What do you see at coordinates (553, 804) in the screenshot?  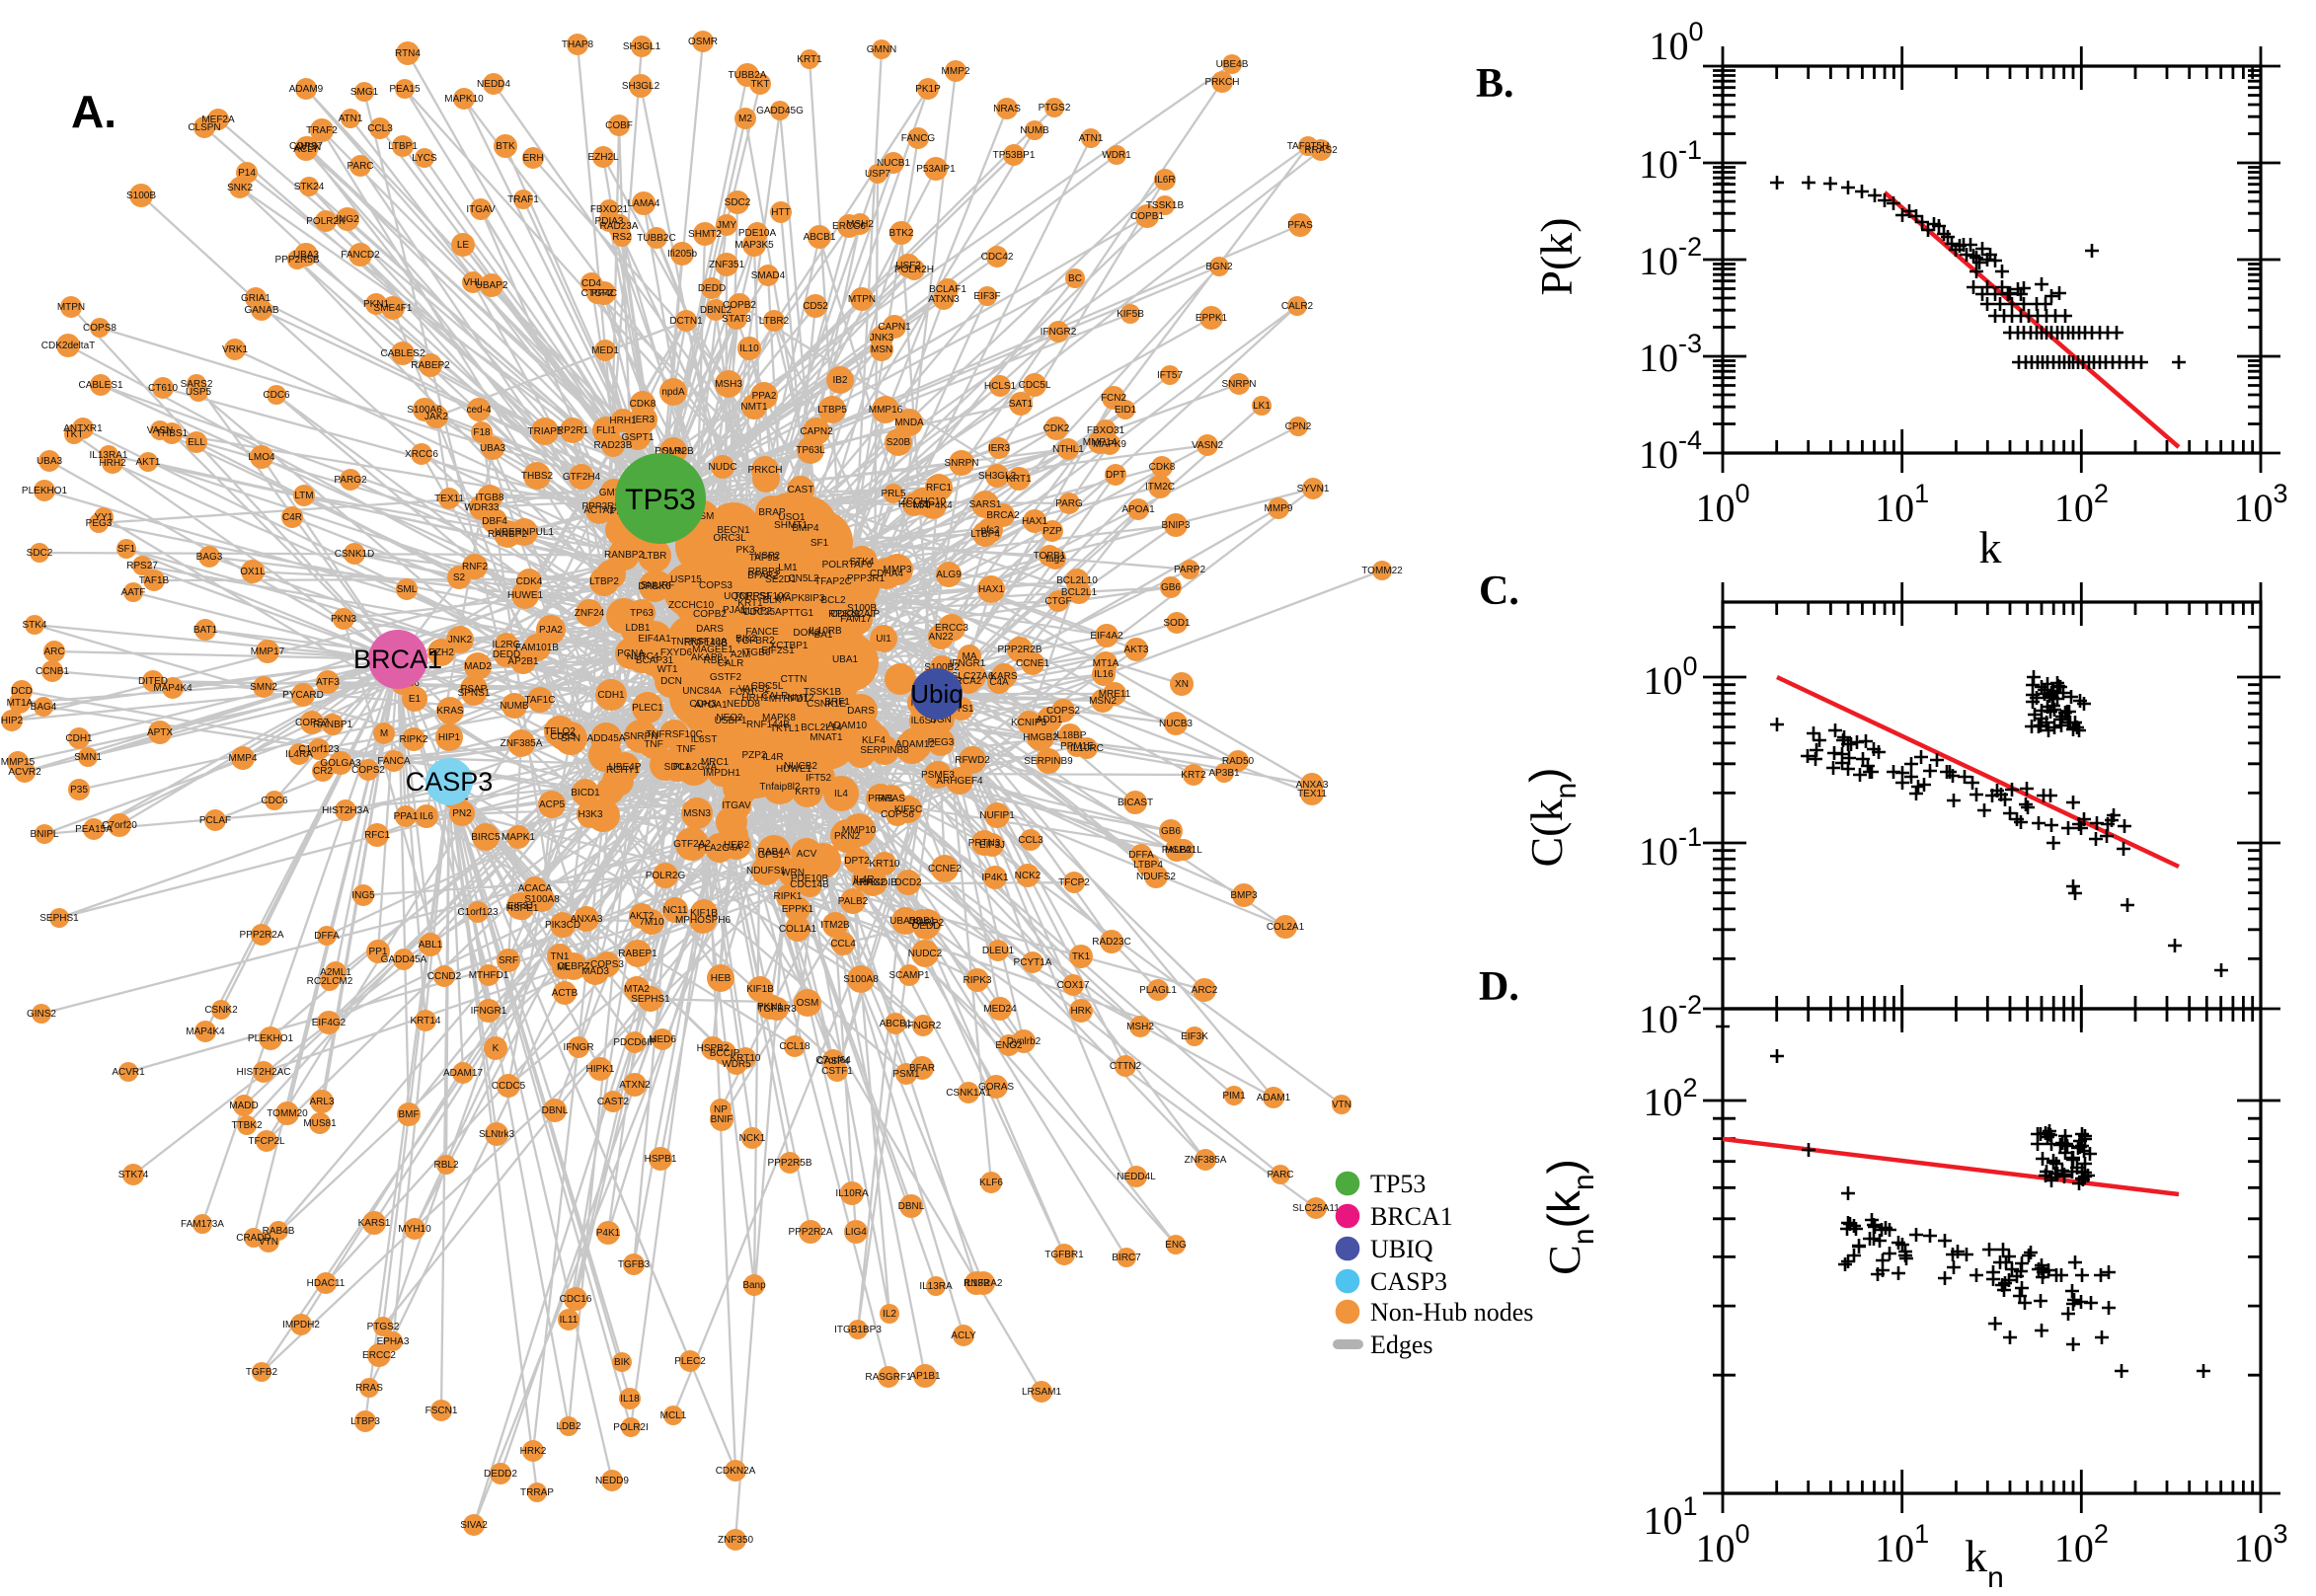 I see `svg-text: ACP5` at bounding box center [553, 804].